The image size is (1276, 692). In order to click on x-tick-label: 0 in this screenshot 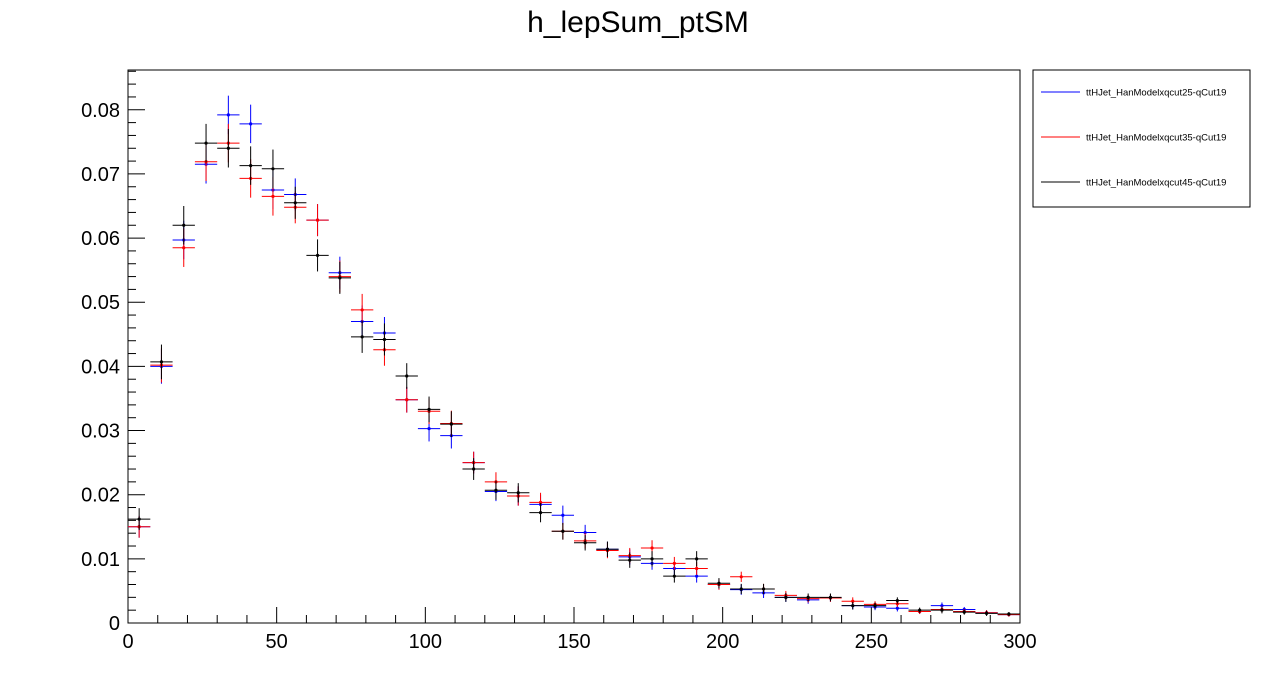, I will do `click(127, 642)`.